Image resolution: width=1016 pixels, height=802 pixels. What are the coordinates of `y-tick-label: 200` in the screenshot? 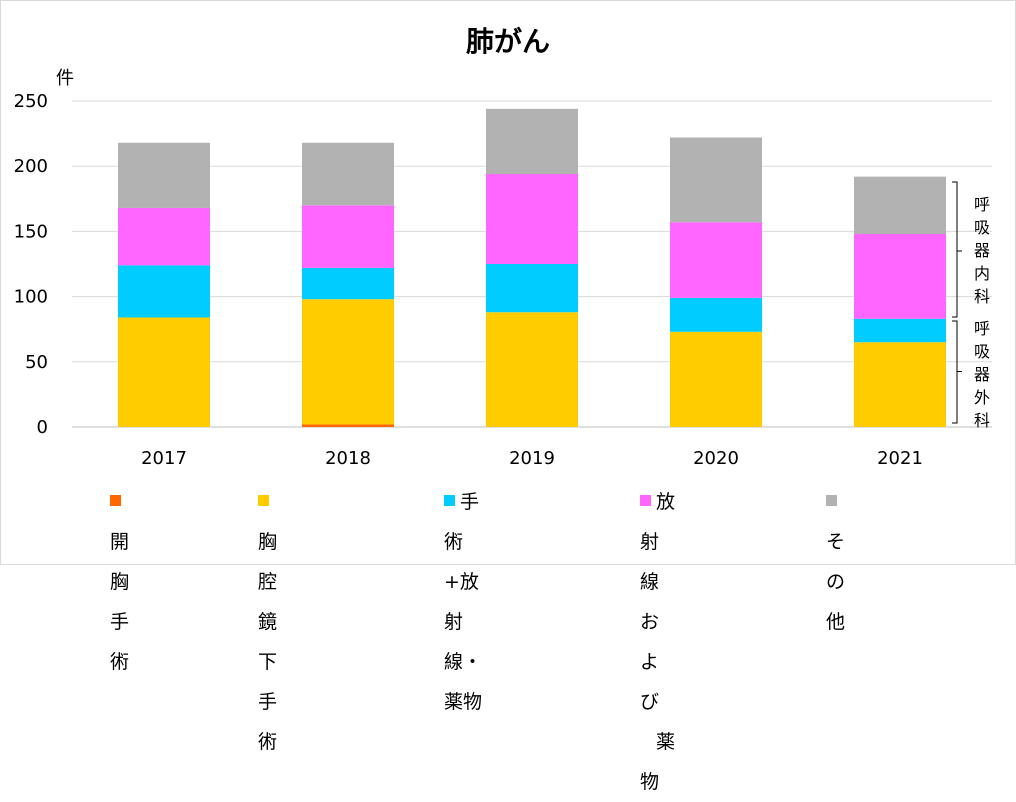 It's located at (31, 166).